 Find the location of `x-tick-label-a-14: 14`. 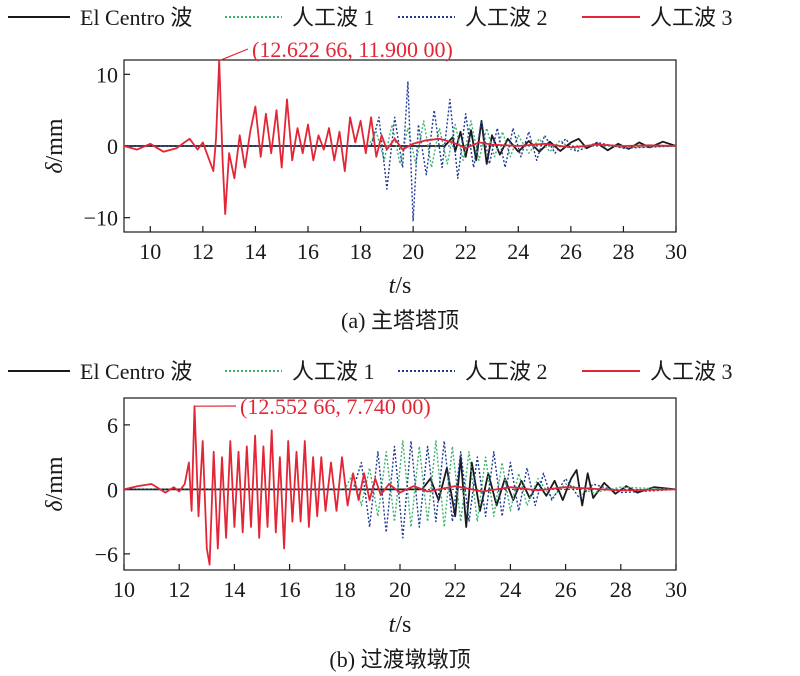

x-tick-label-a-14: 14 is located at coordinates (255, 251).